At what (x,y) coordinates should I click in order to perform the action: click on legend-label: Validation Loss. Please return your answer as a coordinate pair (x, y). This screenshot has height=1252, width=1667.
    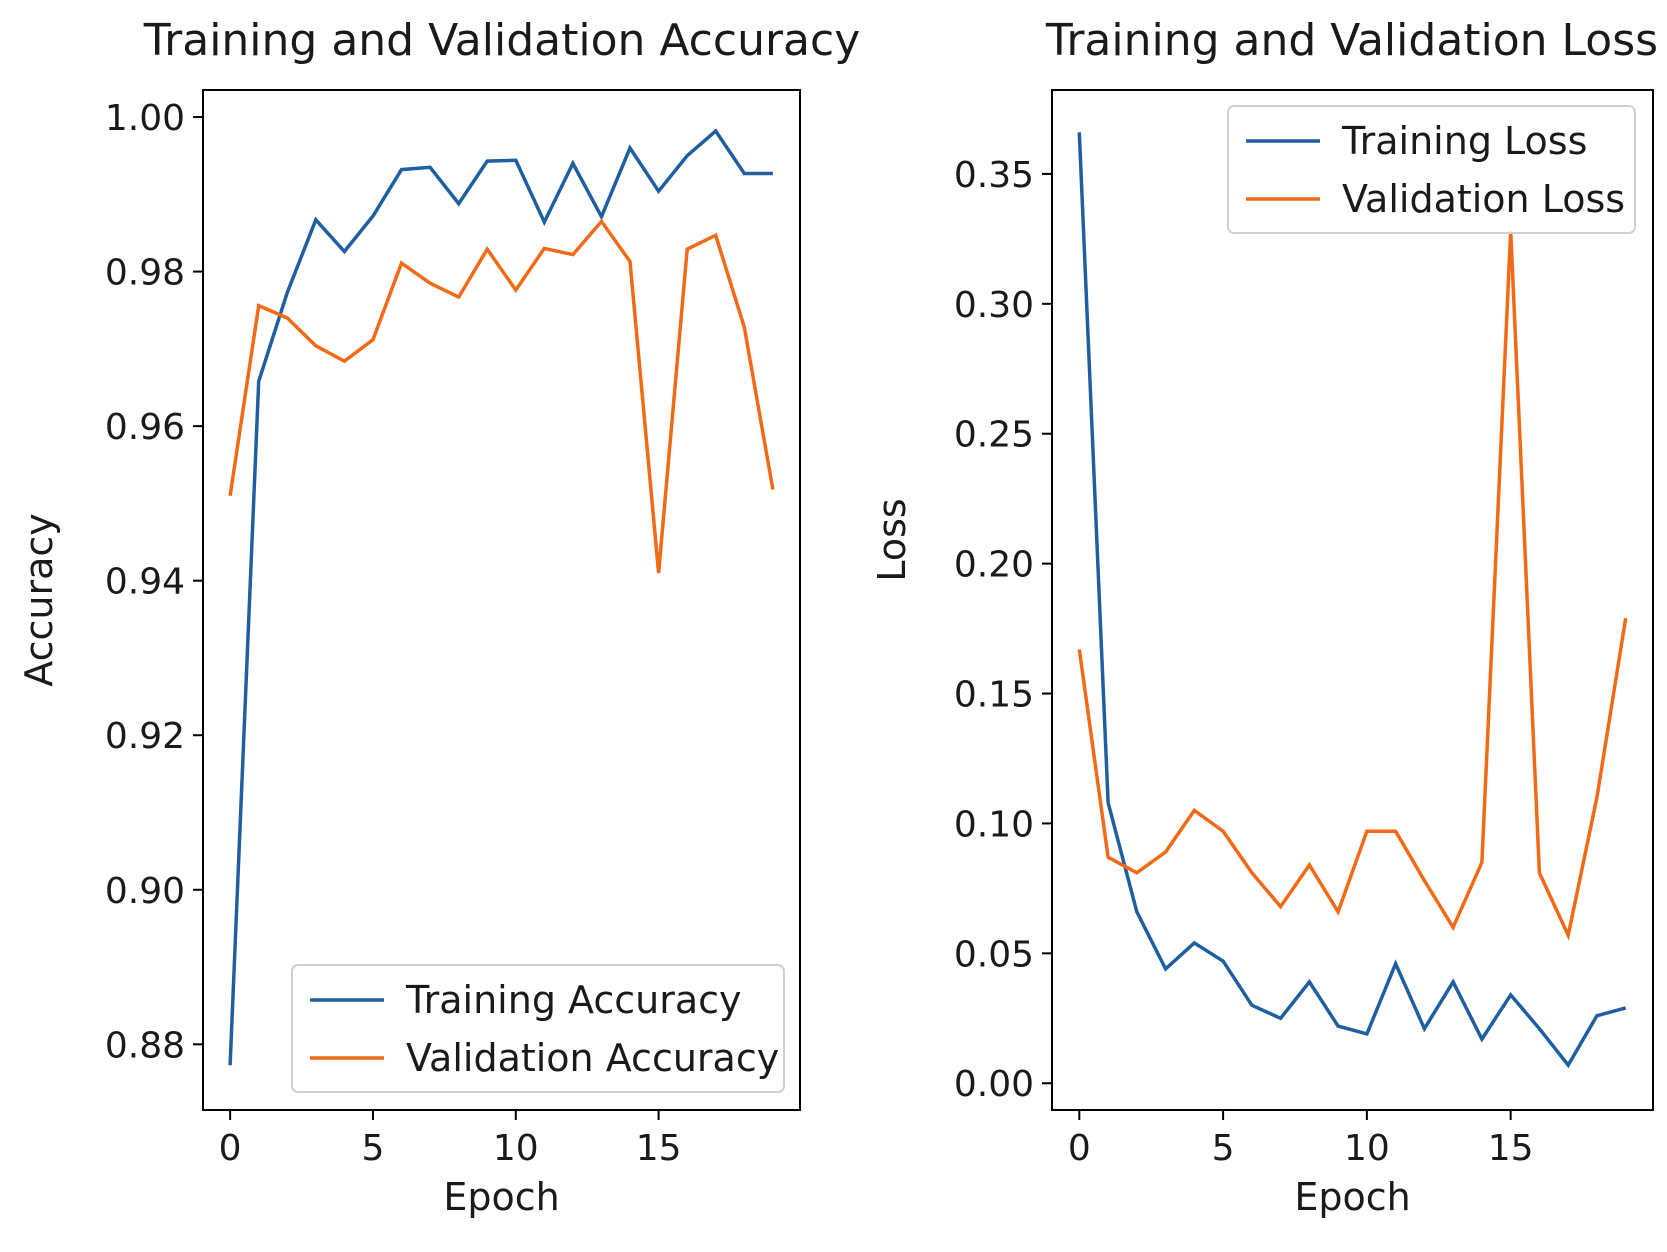
    Looking at the image, I should click on (1483, 199).